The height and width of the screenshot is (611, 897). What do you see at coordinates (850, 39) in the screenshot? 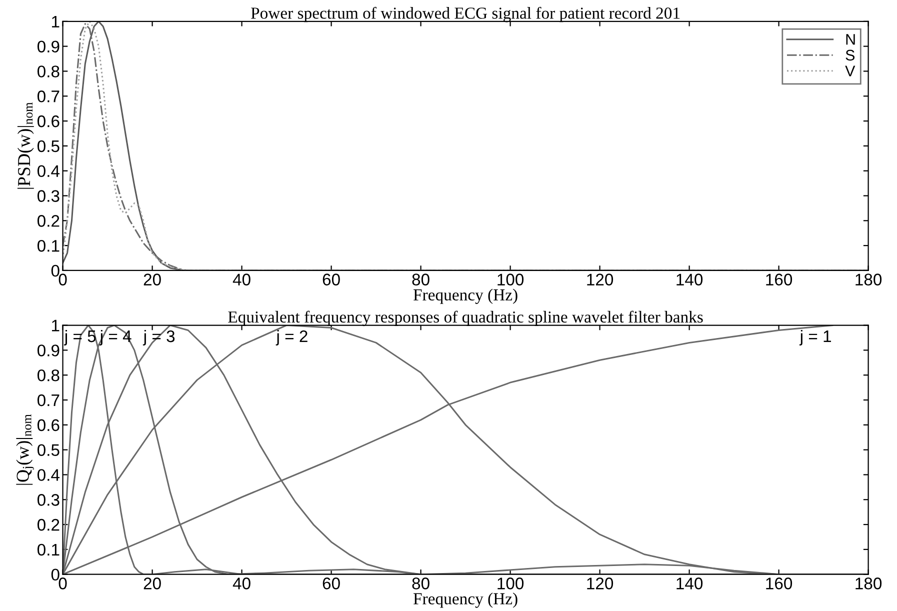
I see `legend-label: N` at bounding box center [850, 39].